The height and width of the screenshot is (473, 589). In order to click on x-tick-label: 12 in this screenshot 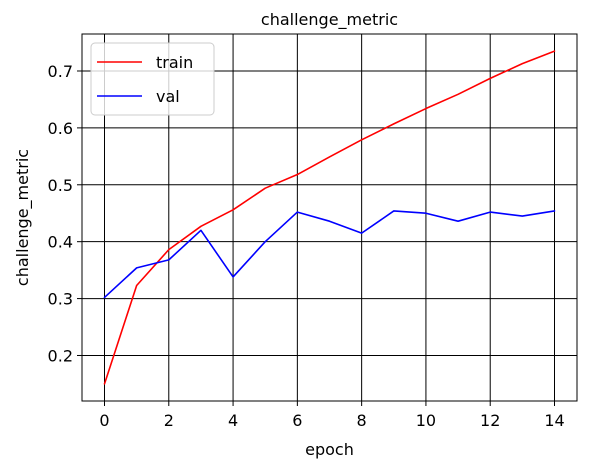, I will do `click(490, 420)`.